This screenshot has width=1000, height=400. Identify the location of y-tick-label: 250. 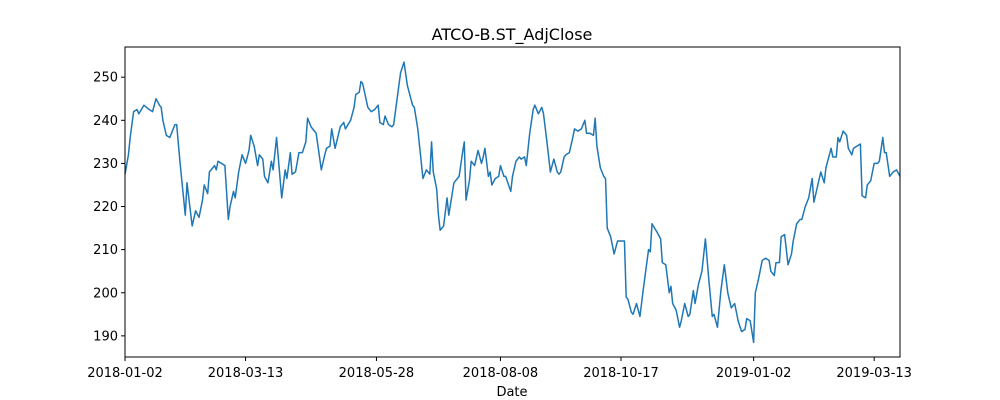
(105, 78).